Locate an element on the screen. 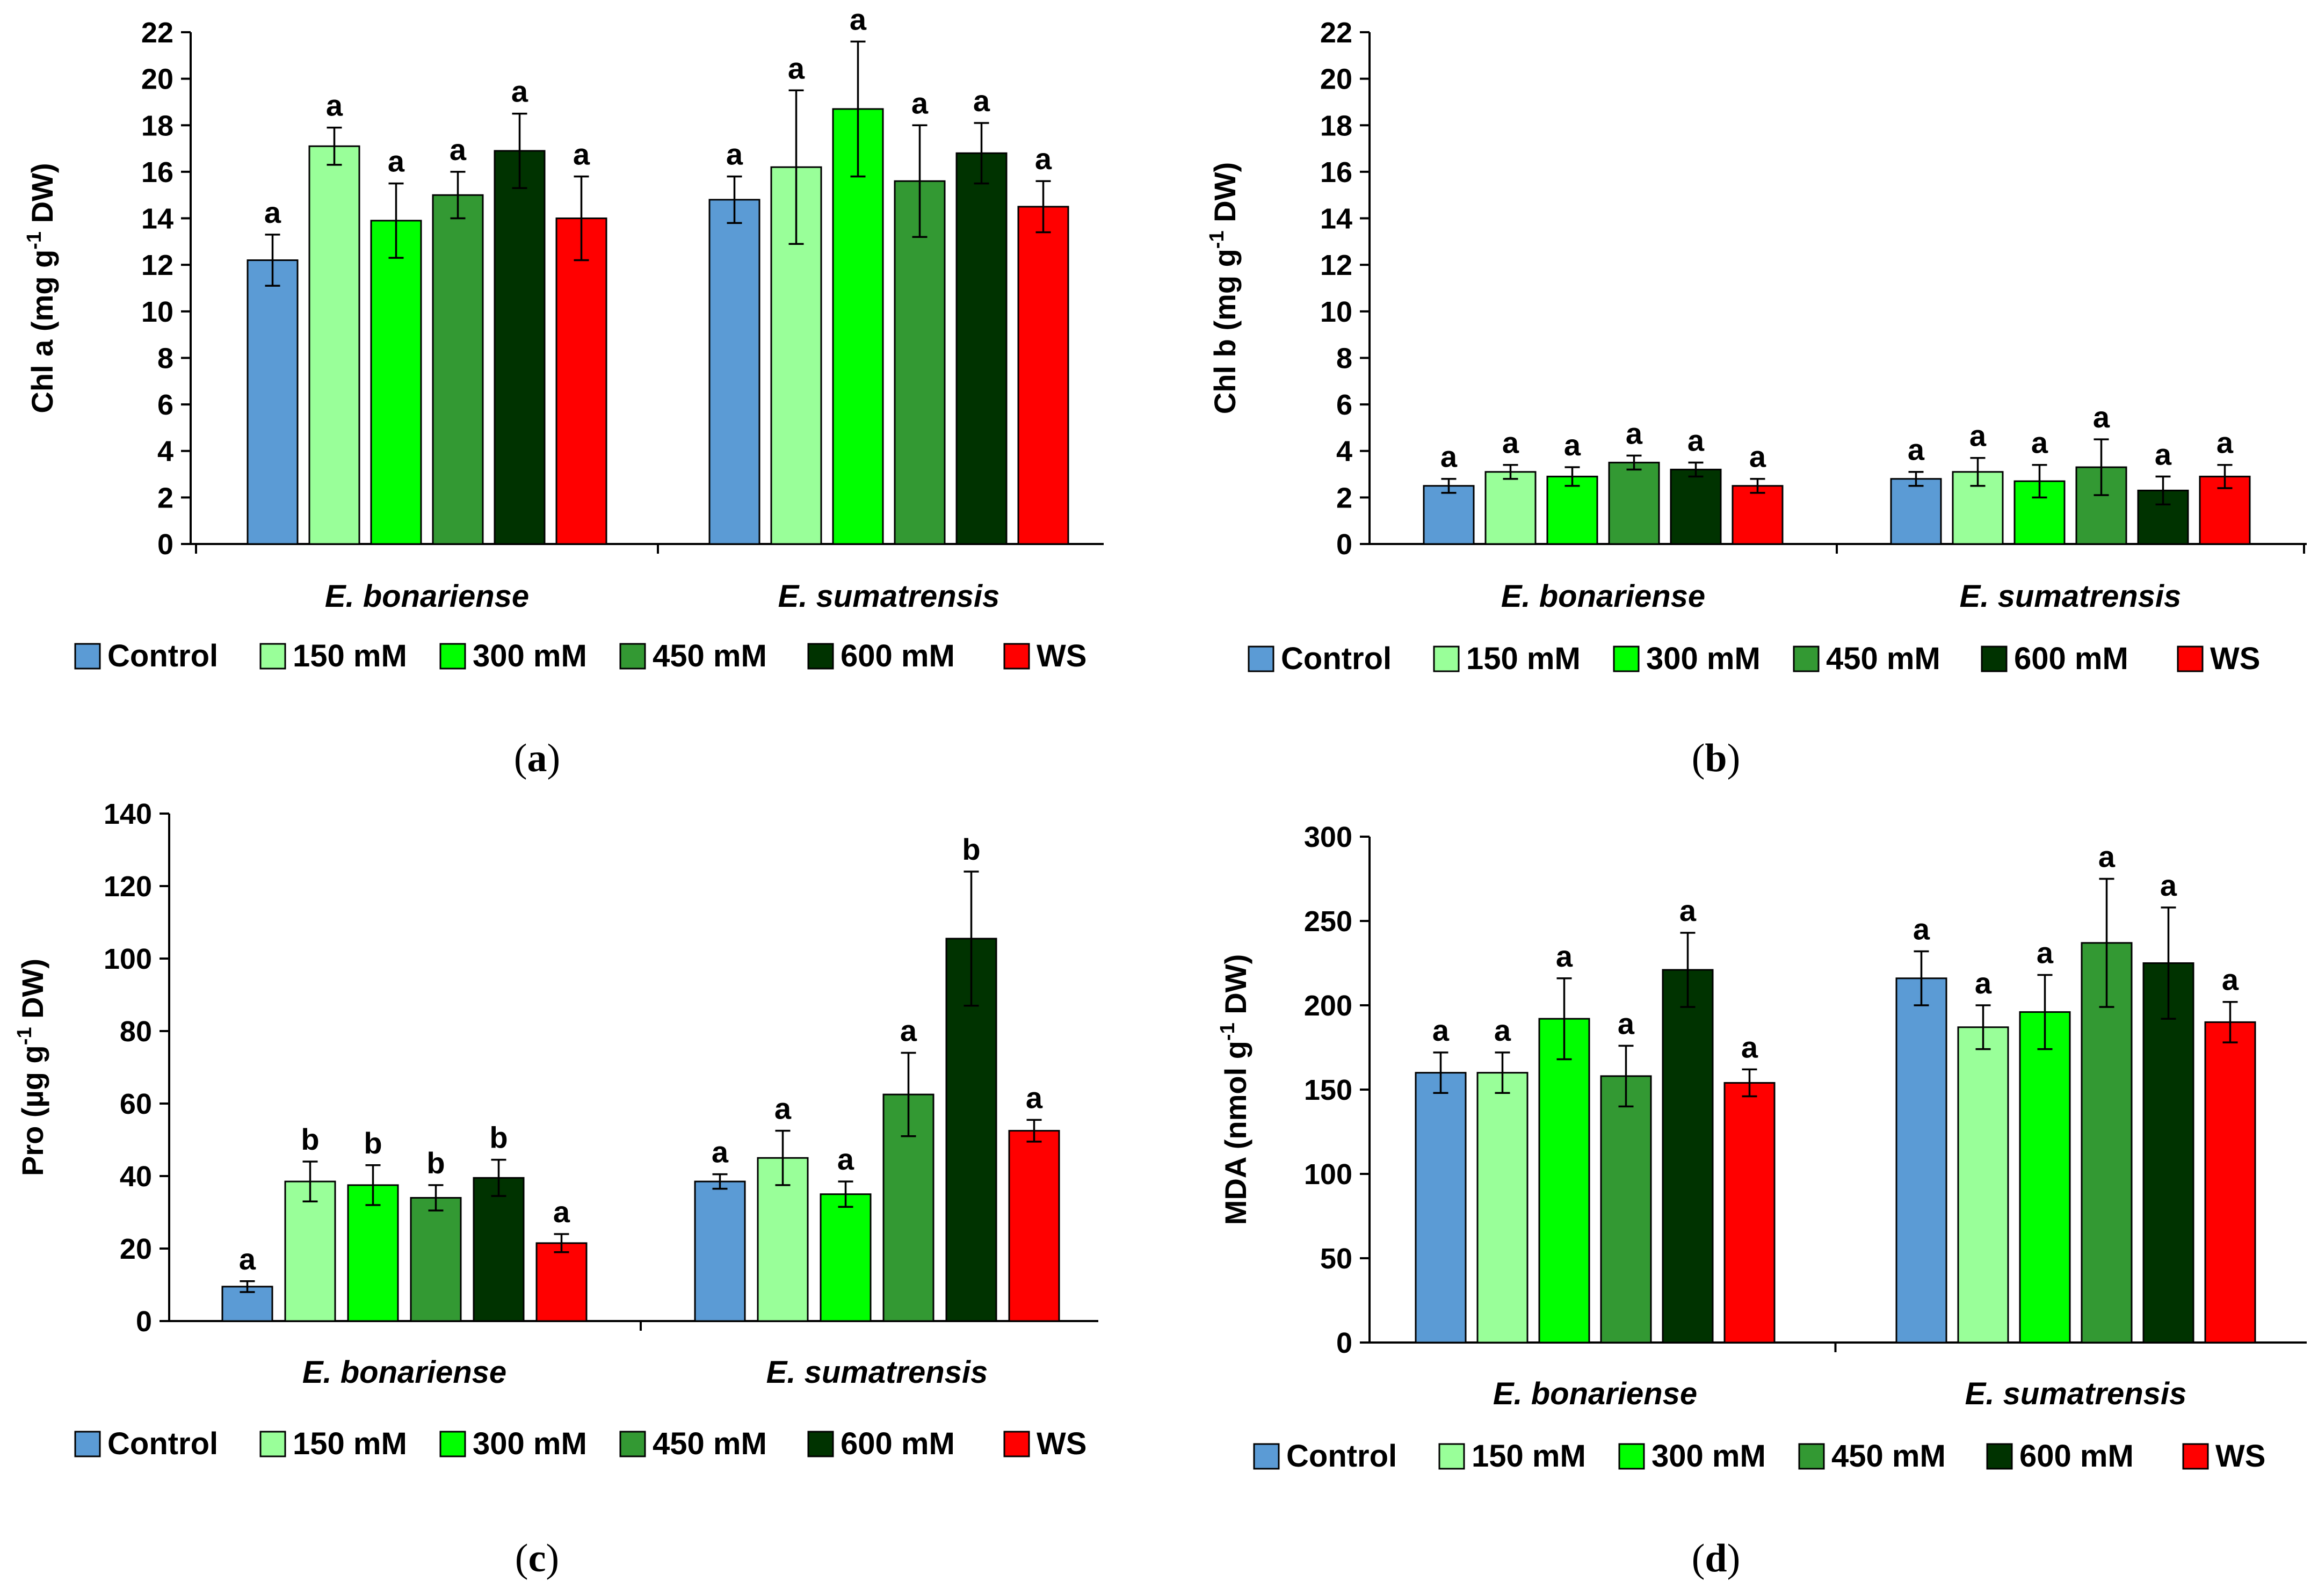 The image size is (2318, 1596). panel-c-legend-label: 600 mM is located at coordinates (898, 1443).